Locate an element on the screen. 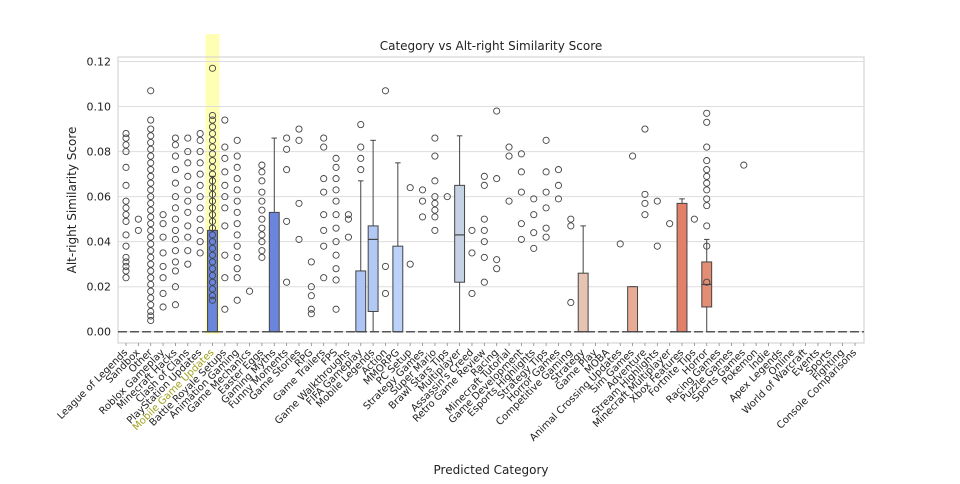  box-Mobile Legends is located at coordinates (373, 268).